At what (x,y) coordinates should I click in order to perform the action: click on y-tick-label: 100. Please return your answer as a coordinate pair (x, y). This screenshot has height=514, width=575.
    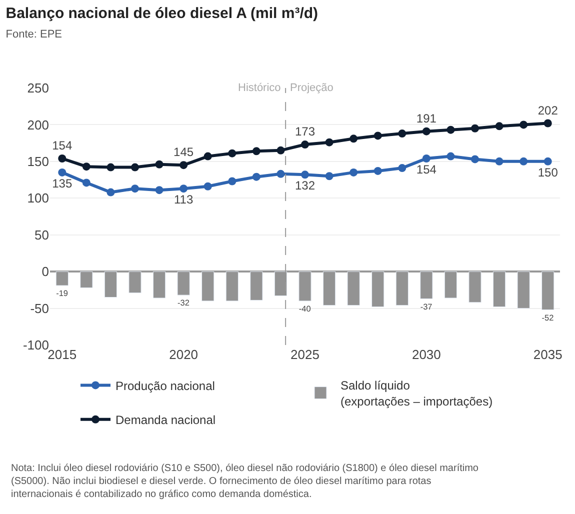
    Looking at the image, I should click on (38, 198).